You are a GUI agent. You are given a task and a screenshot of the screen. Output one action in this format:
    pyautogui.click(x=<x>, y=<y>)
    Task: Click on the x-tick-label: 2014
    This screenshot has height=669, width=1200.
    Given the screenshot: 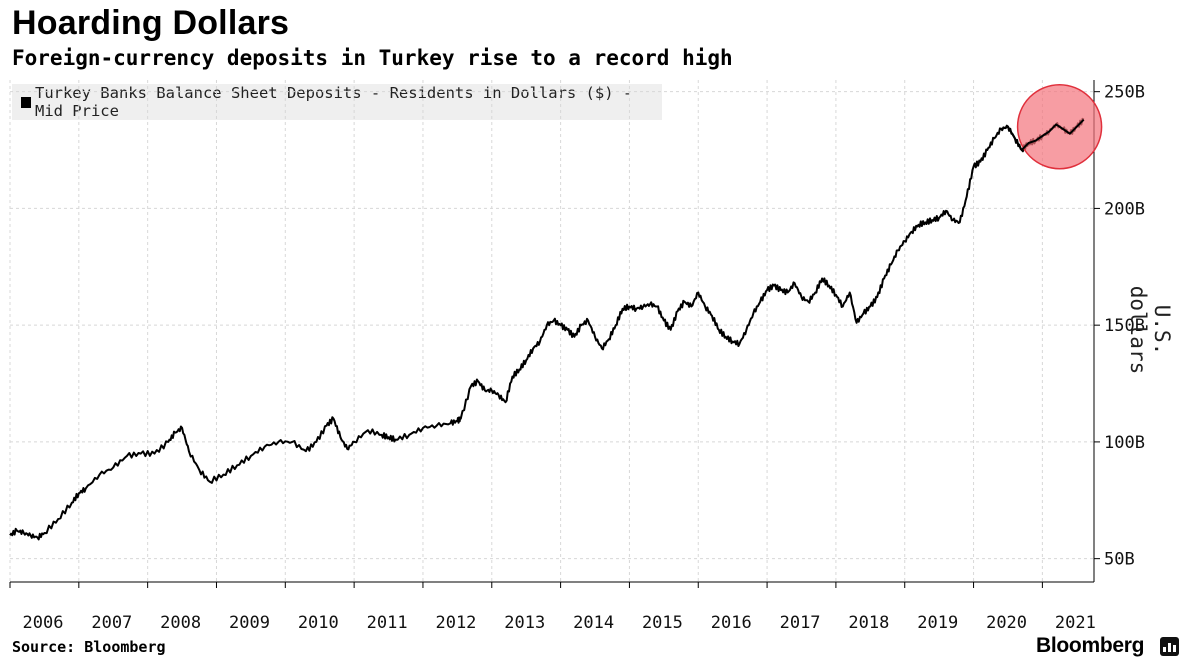 What is the action you would take?
    pyautogui.click(x=593, y=623)
    